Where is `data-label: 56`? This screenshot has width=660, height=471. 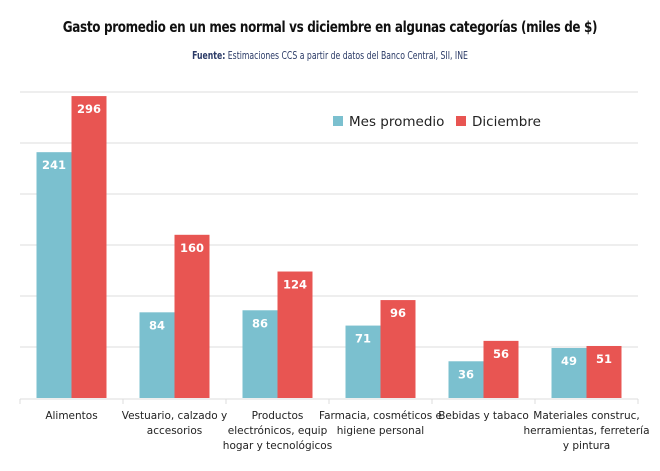 data-label: 56 is located at coordinates (501, 354).